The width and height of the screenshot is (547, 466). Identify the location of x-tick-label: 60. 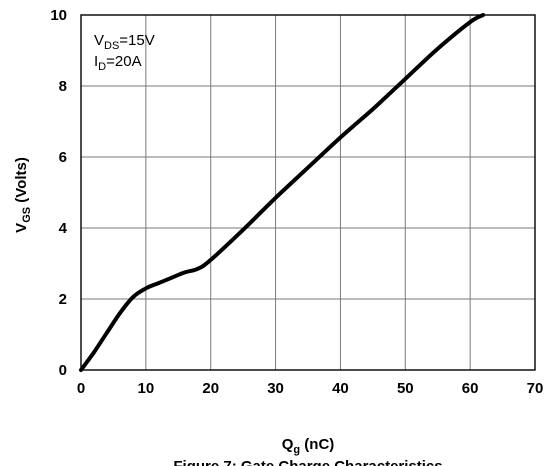
(470, 388).